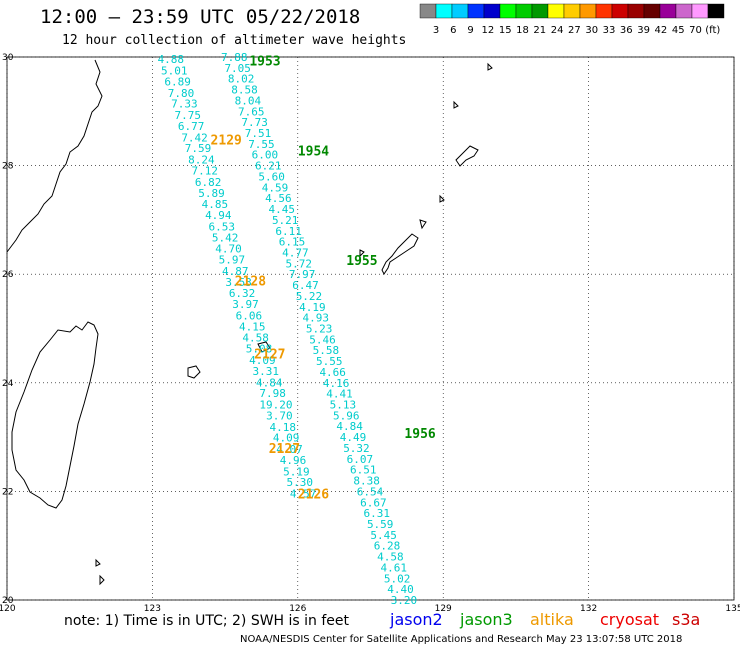 The height and width of the screenshot is (650, 740). What do you see at coordinates (238, 282) in the screenshot?
I see `swh-value: 3.53` at bounding box center [238, 282].